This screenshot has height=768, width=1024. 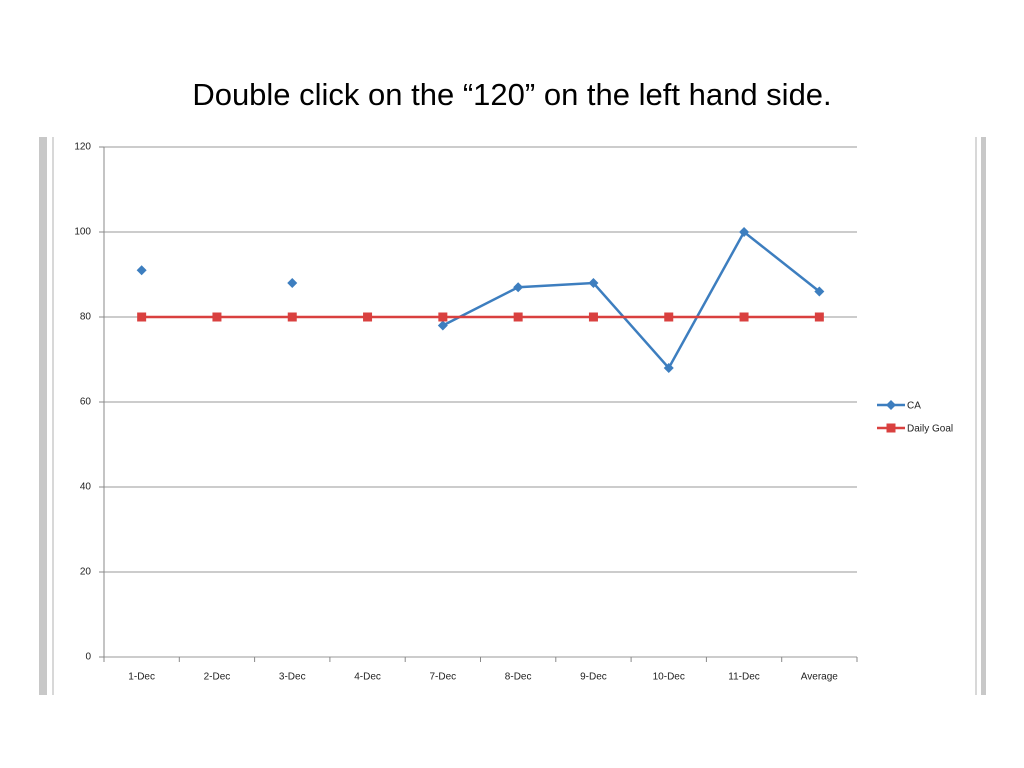 What do you see at coordinates (983, 416) in the screenshot?
I see `frame-right` at bounding box center [983, 416].